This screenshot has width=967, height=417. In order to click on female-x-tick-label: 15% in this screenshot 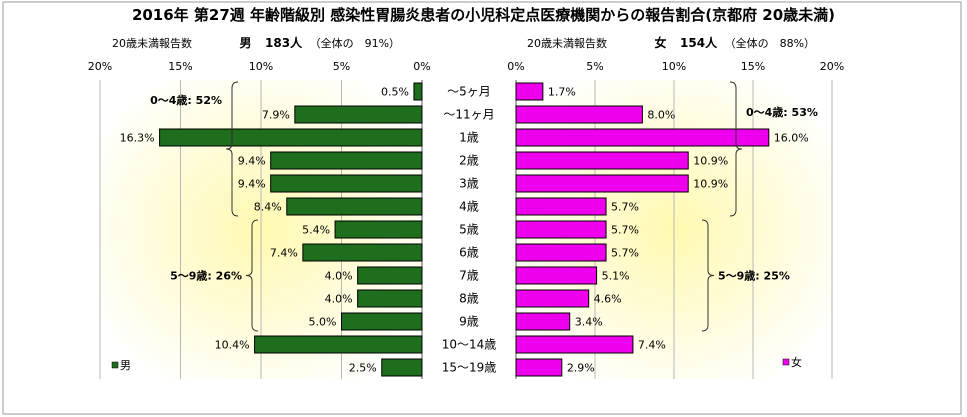, I will do `click(753, 66)`.